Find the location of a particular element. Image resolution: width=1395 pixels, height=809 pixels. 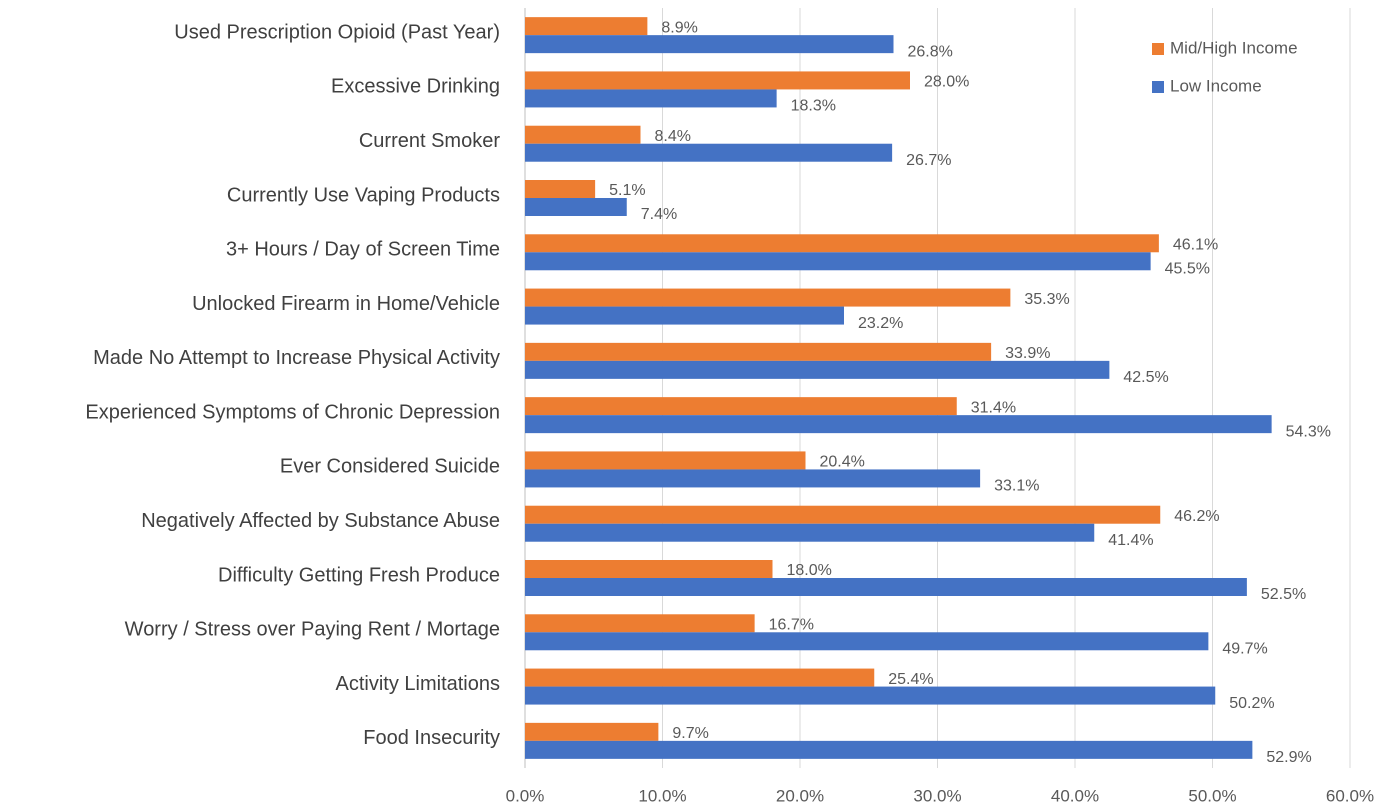

data-label: 8.9% is located at coordinates (679, 27).